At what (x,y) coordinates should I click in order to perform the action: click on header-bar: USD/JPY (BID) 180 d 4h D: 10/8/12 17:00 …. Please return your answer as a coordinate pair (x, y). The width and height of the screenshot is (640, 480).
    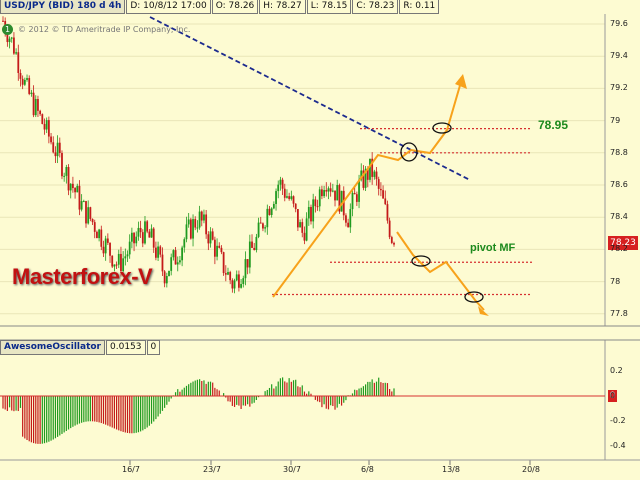
    Looking at the image, I should click on (320, 7).